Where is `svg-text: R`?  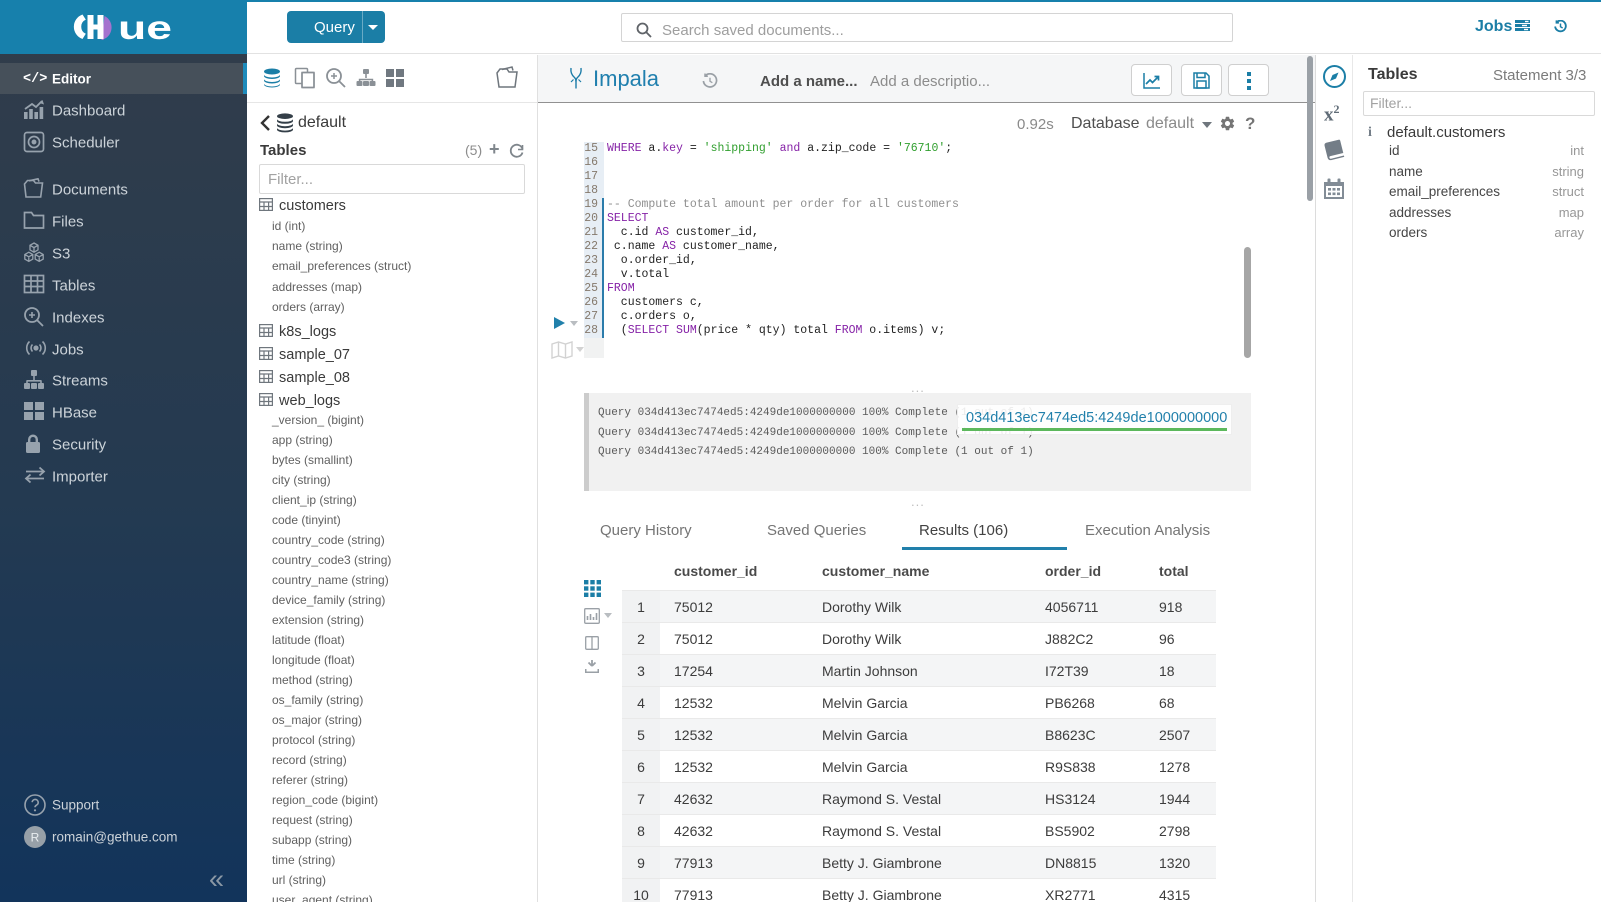
svg-text: R is located at coordinates (35, 838).